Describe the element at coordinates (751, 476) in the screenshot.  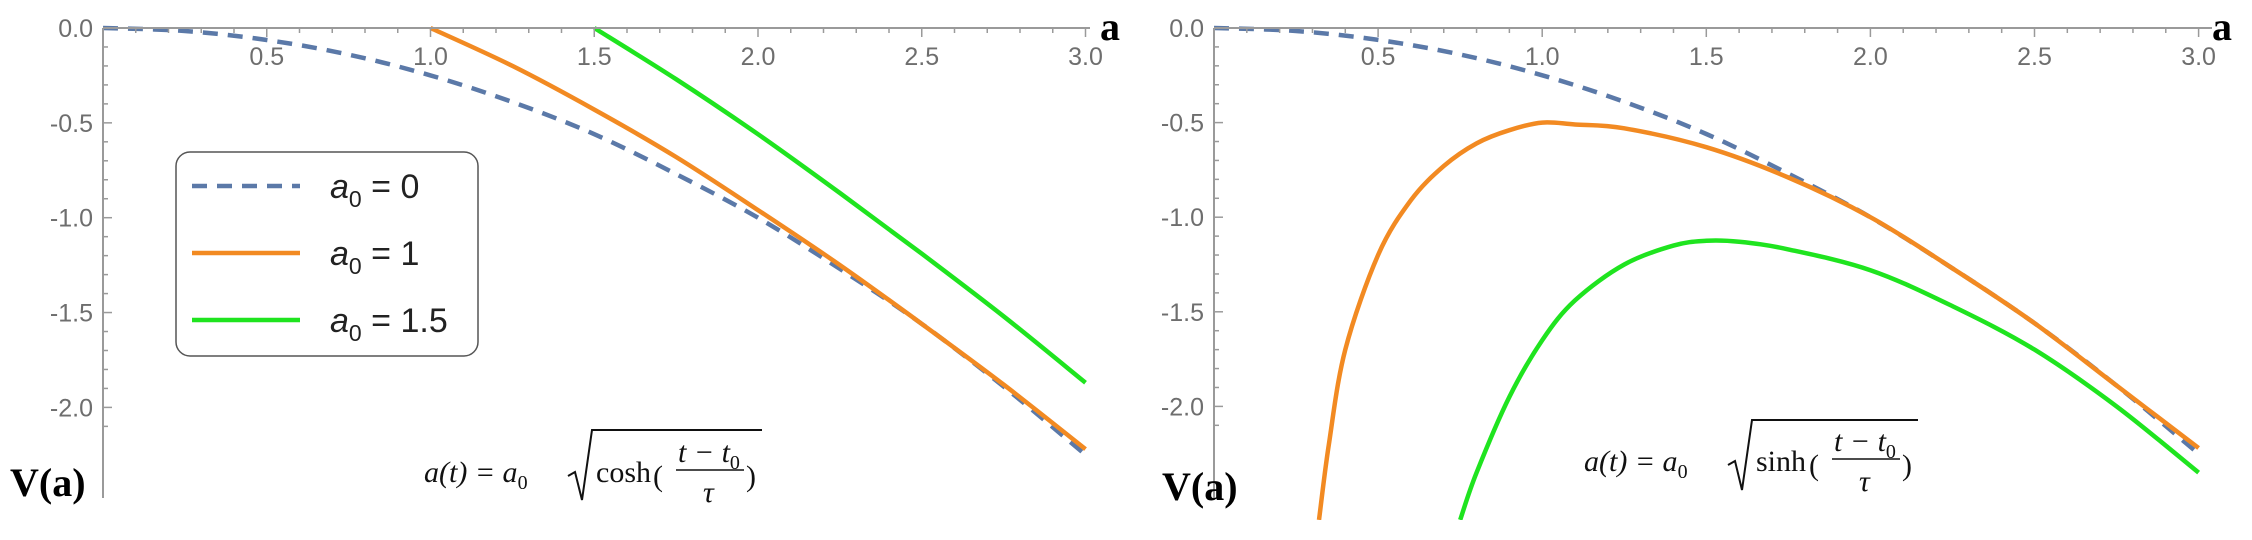
I see `left-close-paren: )` at that location.